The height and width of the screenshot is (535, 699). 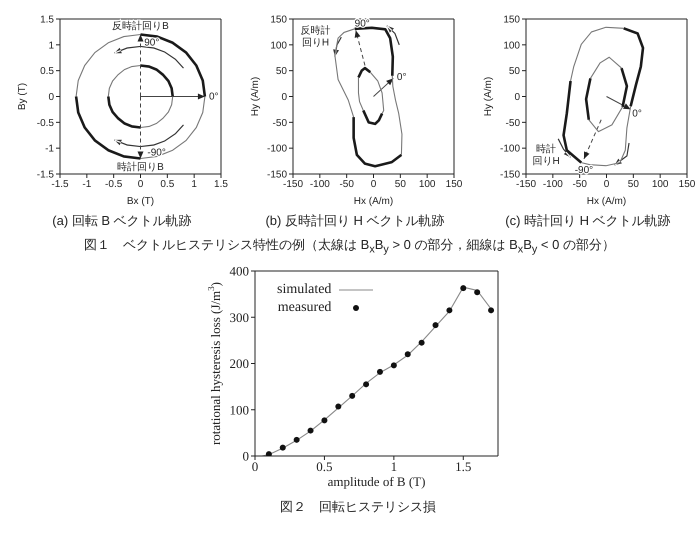 I want to click on y-tick-label: -1.5, so click(x=45, y=175).